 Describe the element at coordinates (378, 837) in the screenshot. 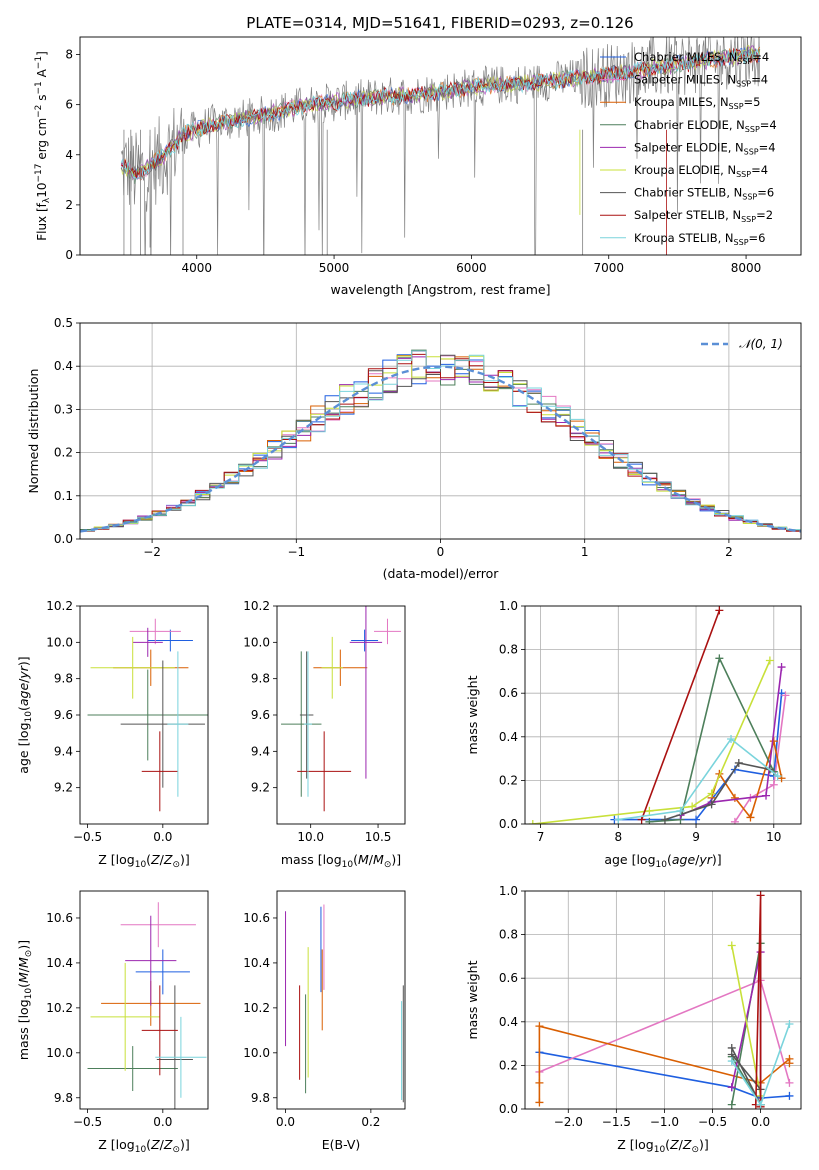

I see `x-tick-label: 10.5` at that location.